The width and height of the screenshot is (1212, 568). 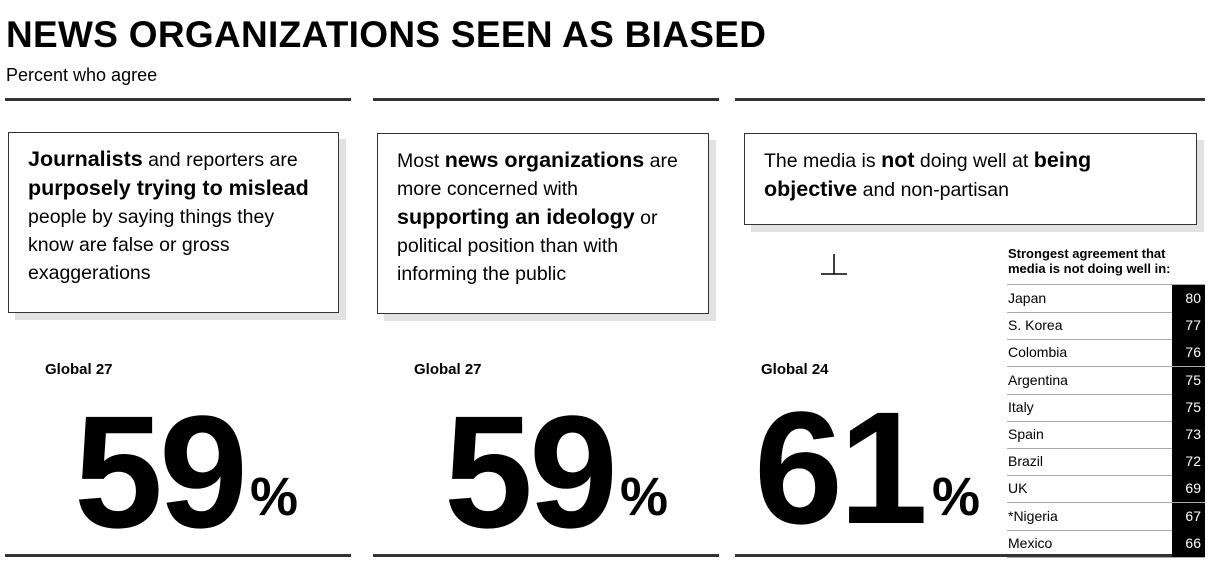 I want to click on country: Japan, so click(x=1027, y=298).